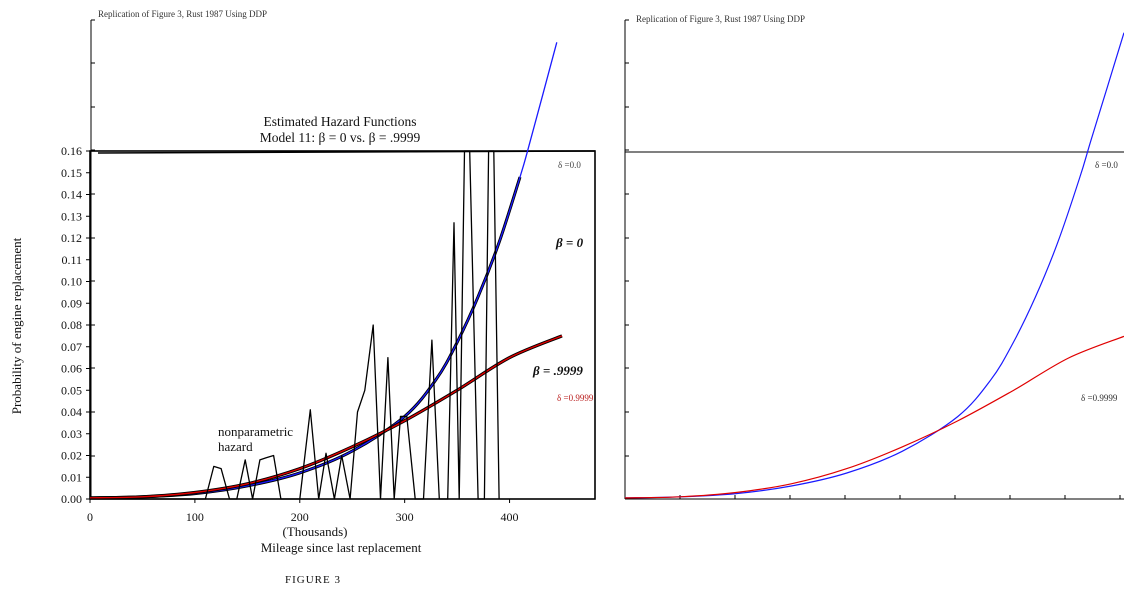  I want to click on left-series-beta9999_ddp, so click(326, 417).